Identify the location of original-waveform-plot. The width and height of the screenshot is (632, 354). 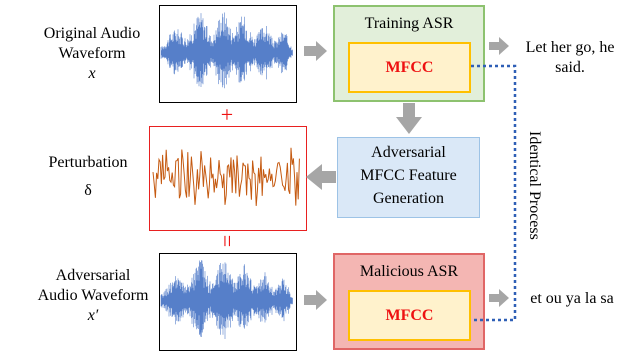
(226, 50).